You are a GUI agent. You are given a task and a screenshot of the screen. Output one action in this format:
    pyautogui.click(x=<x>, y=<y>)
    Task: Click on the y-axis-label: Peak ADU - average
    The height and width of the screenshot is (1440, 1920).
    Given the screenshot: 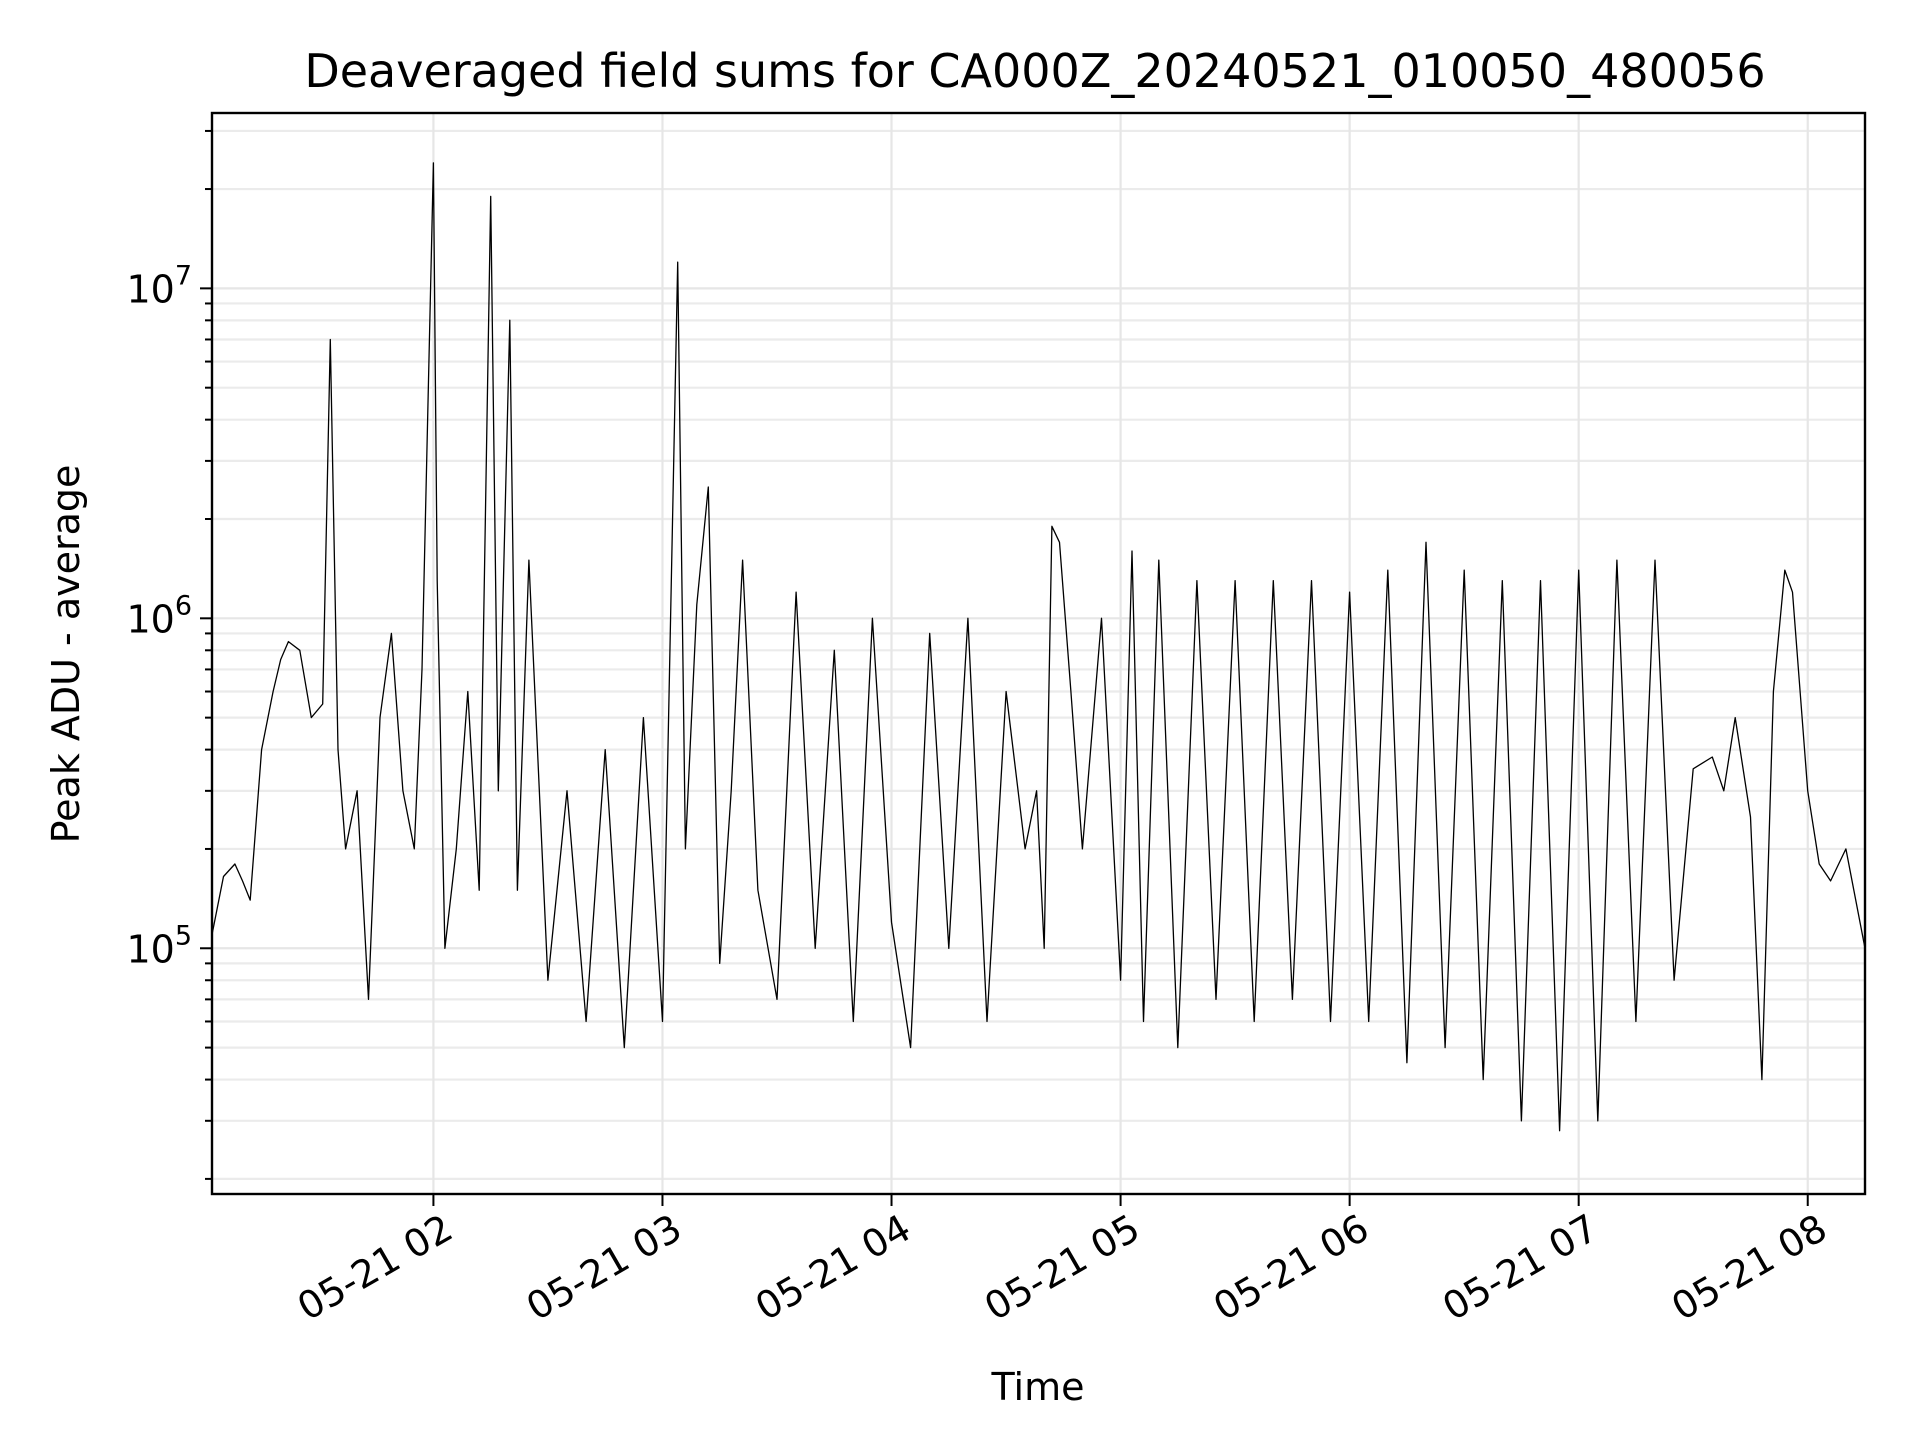 What is the action you would take?
    pyautogui.click(x=66, y=654)
    